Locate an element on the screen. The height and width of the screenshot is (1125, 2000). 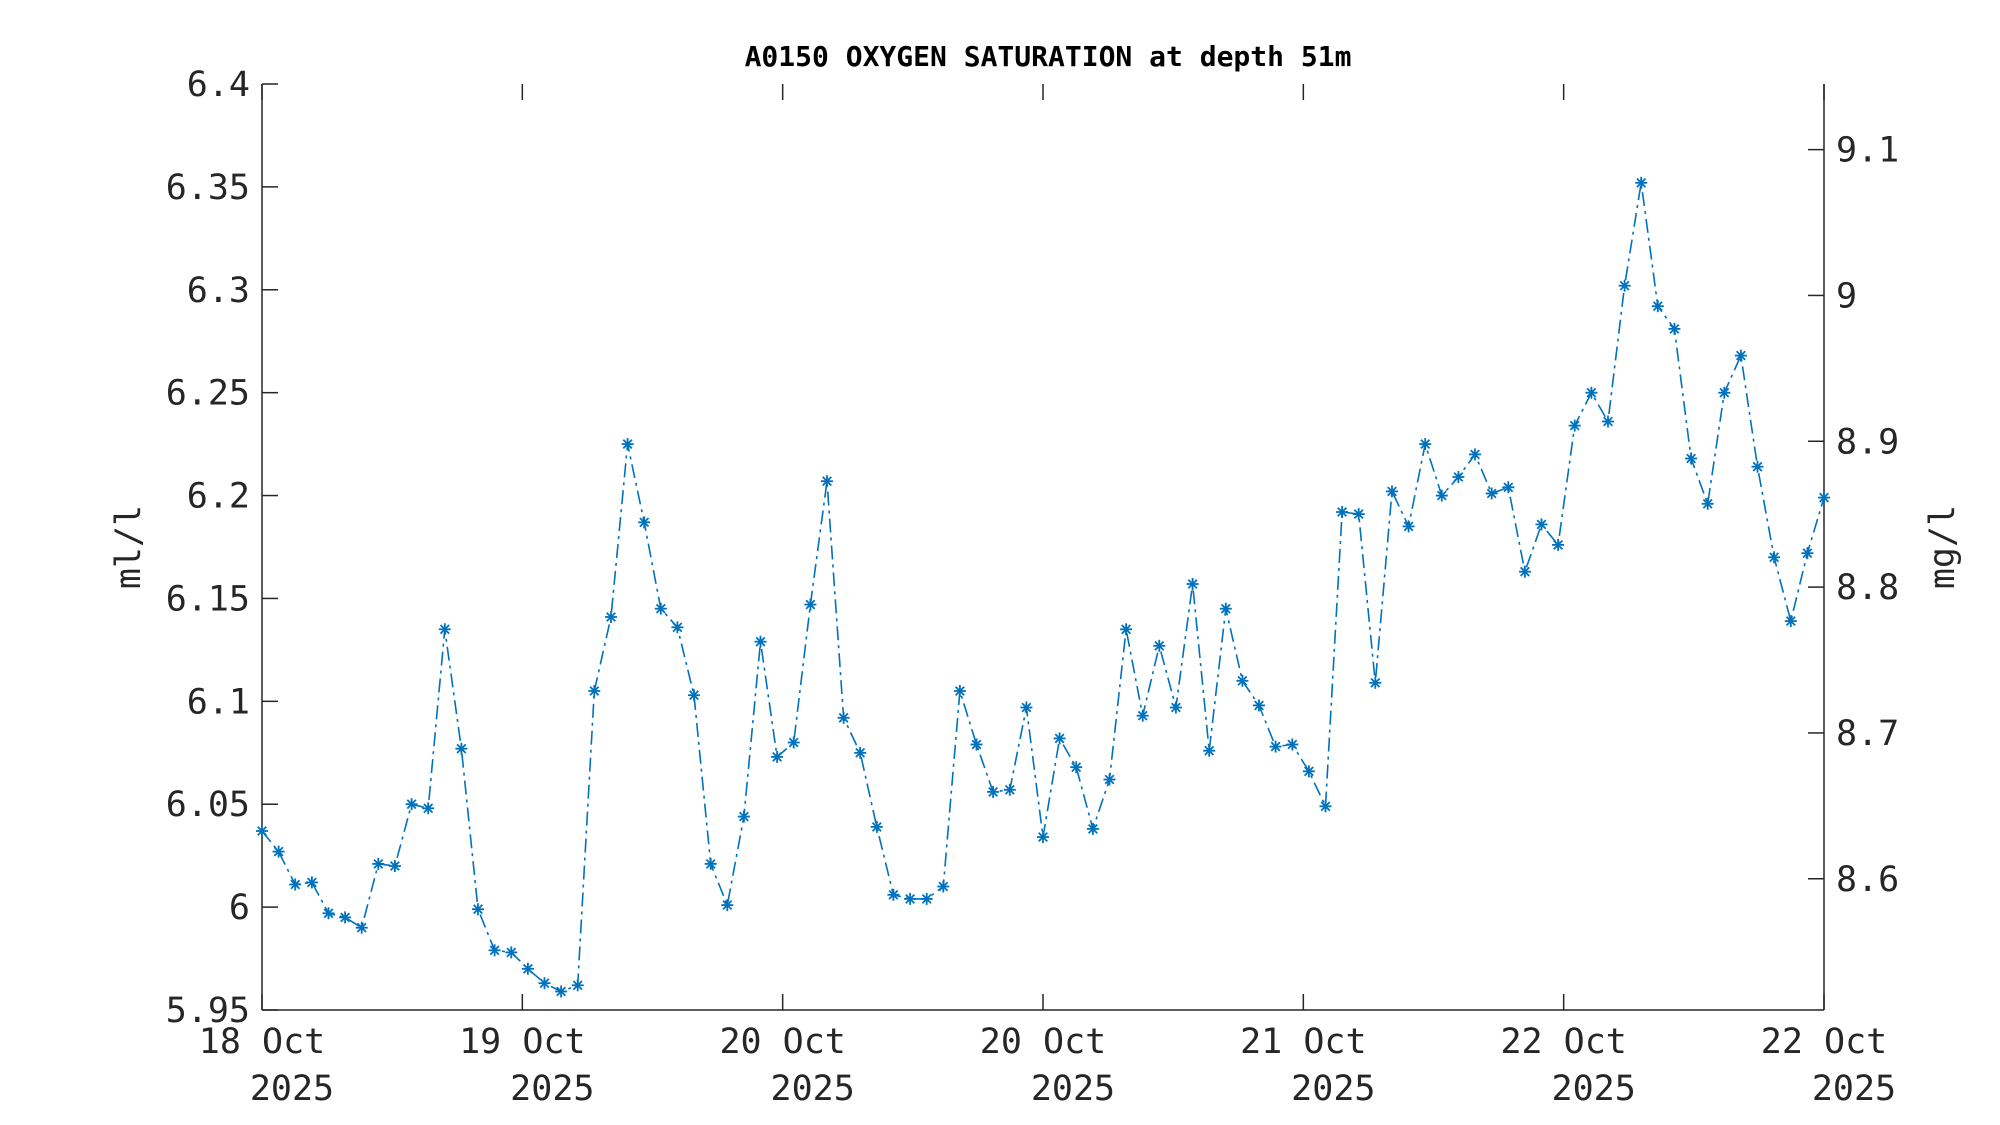
x-tick-day-1: 19 Oct is located at coordinates (522, 1042).